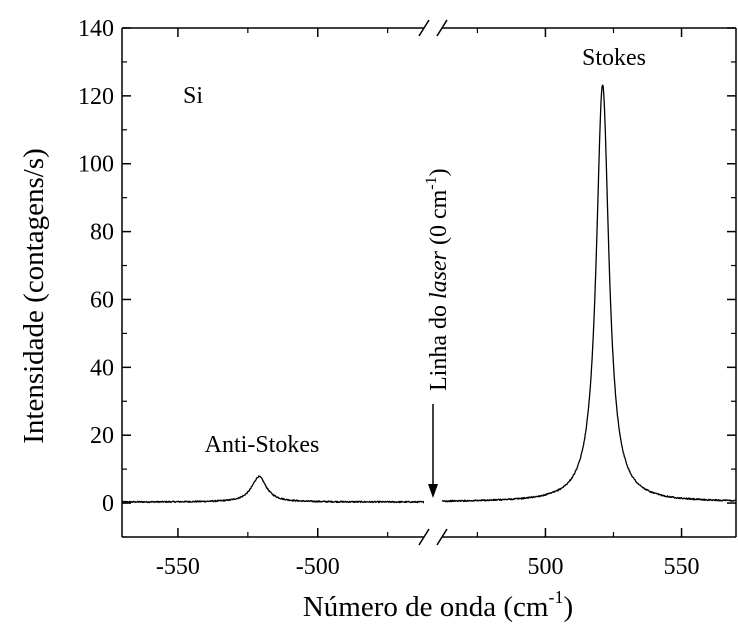 Image resolution: width=738 pixels, height=628 pixels. Describe the element at coordinates (96, 97) in the screenshot. I see `y-tick-label: 120` at that location.